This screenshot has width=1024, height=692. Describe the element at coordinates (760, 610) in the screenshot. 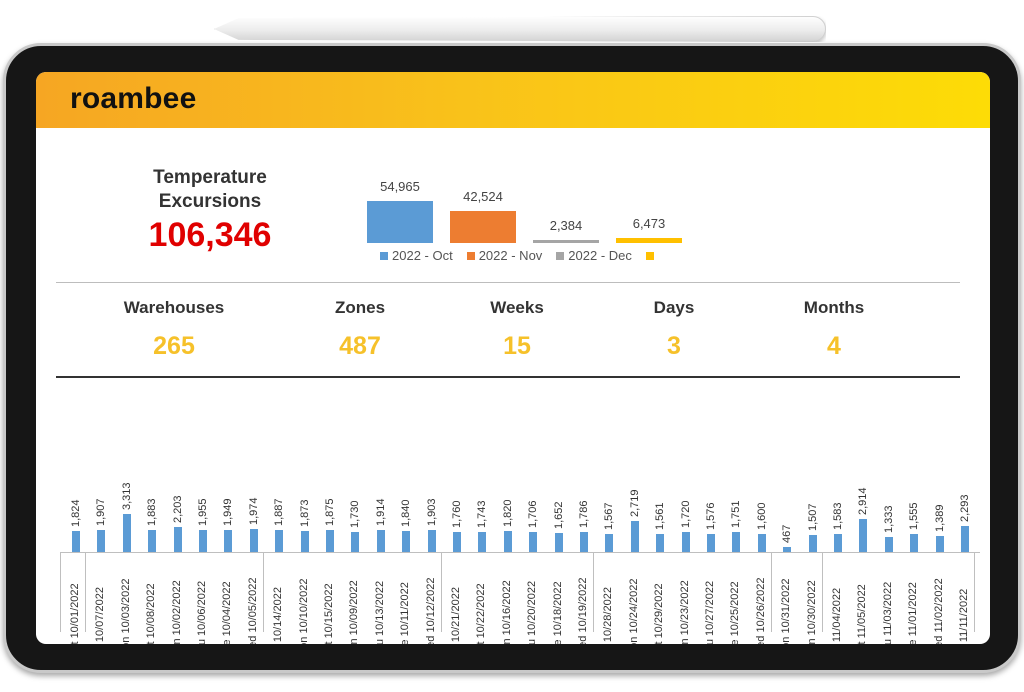

I see `category-label: Wed 10/26/2022` at that location.